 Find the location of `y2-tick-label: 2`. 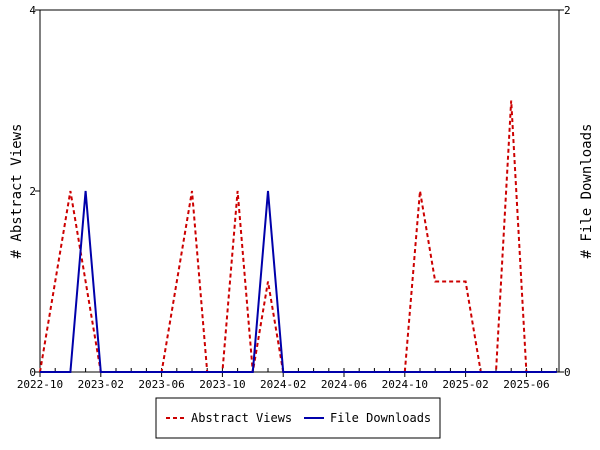

y2-tick-label: 2 is located at coordinates (567, 10).